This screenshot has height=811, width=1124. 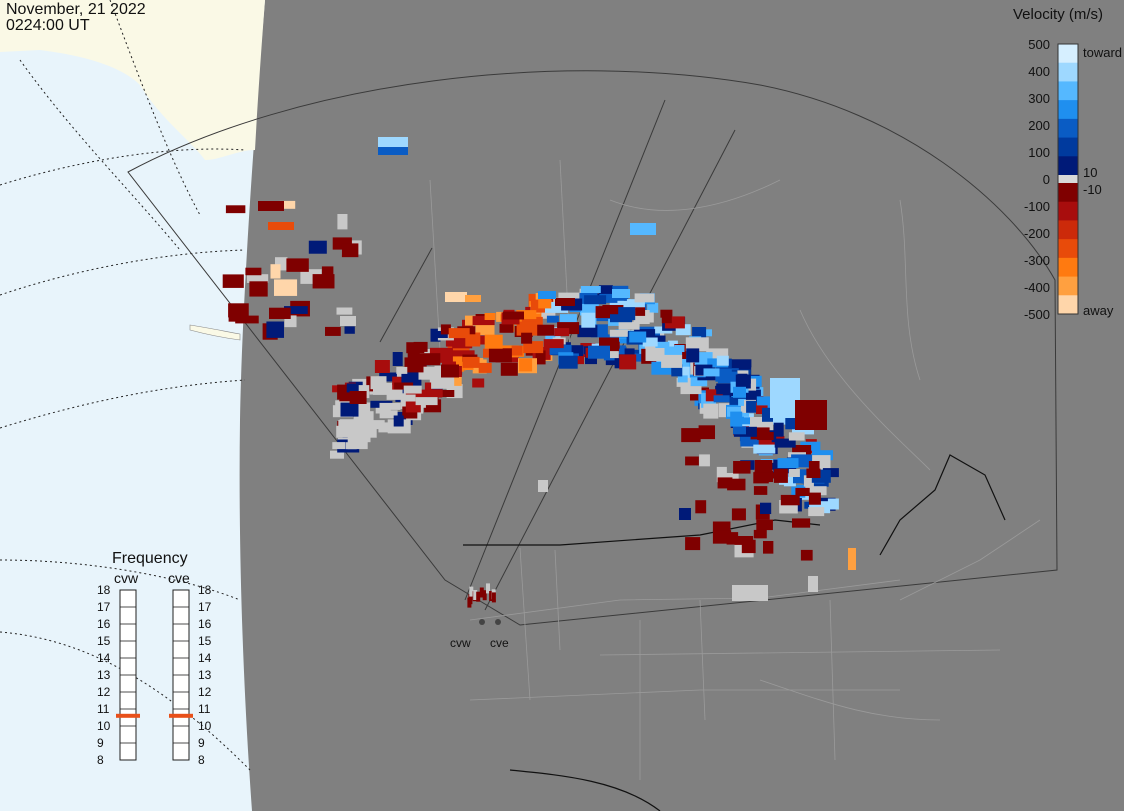 I want to click on velocity-tick-label: -400, so click(x=1036, y=287).